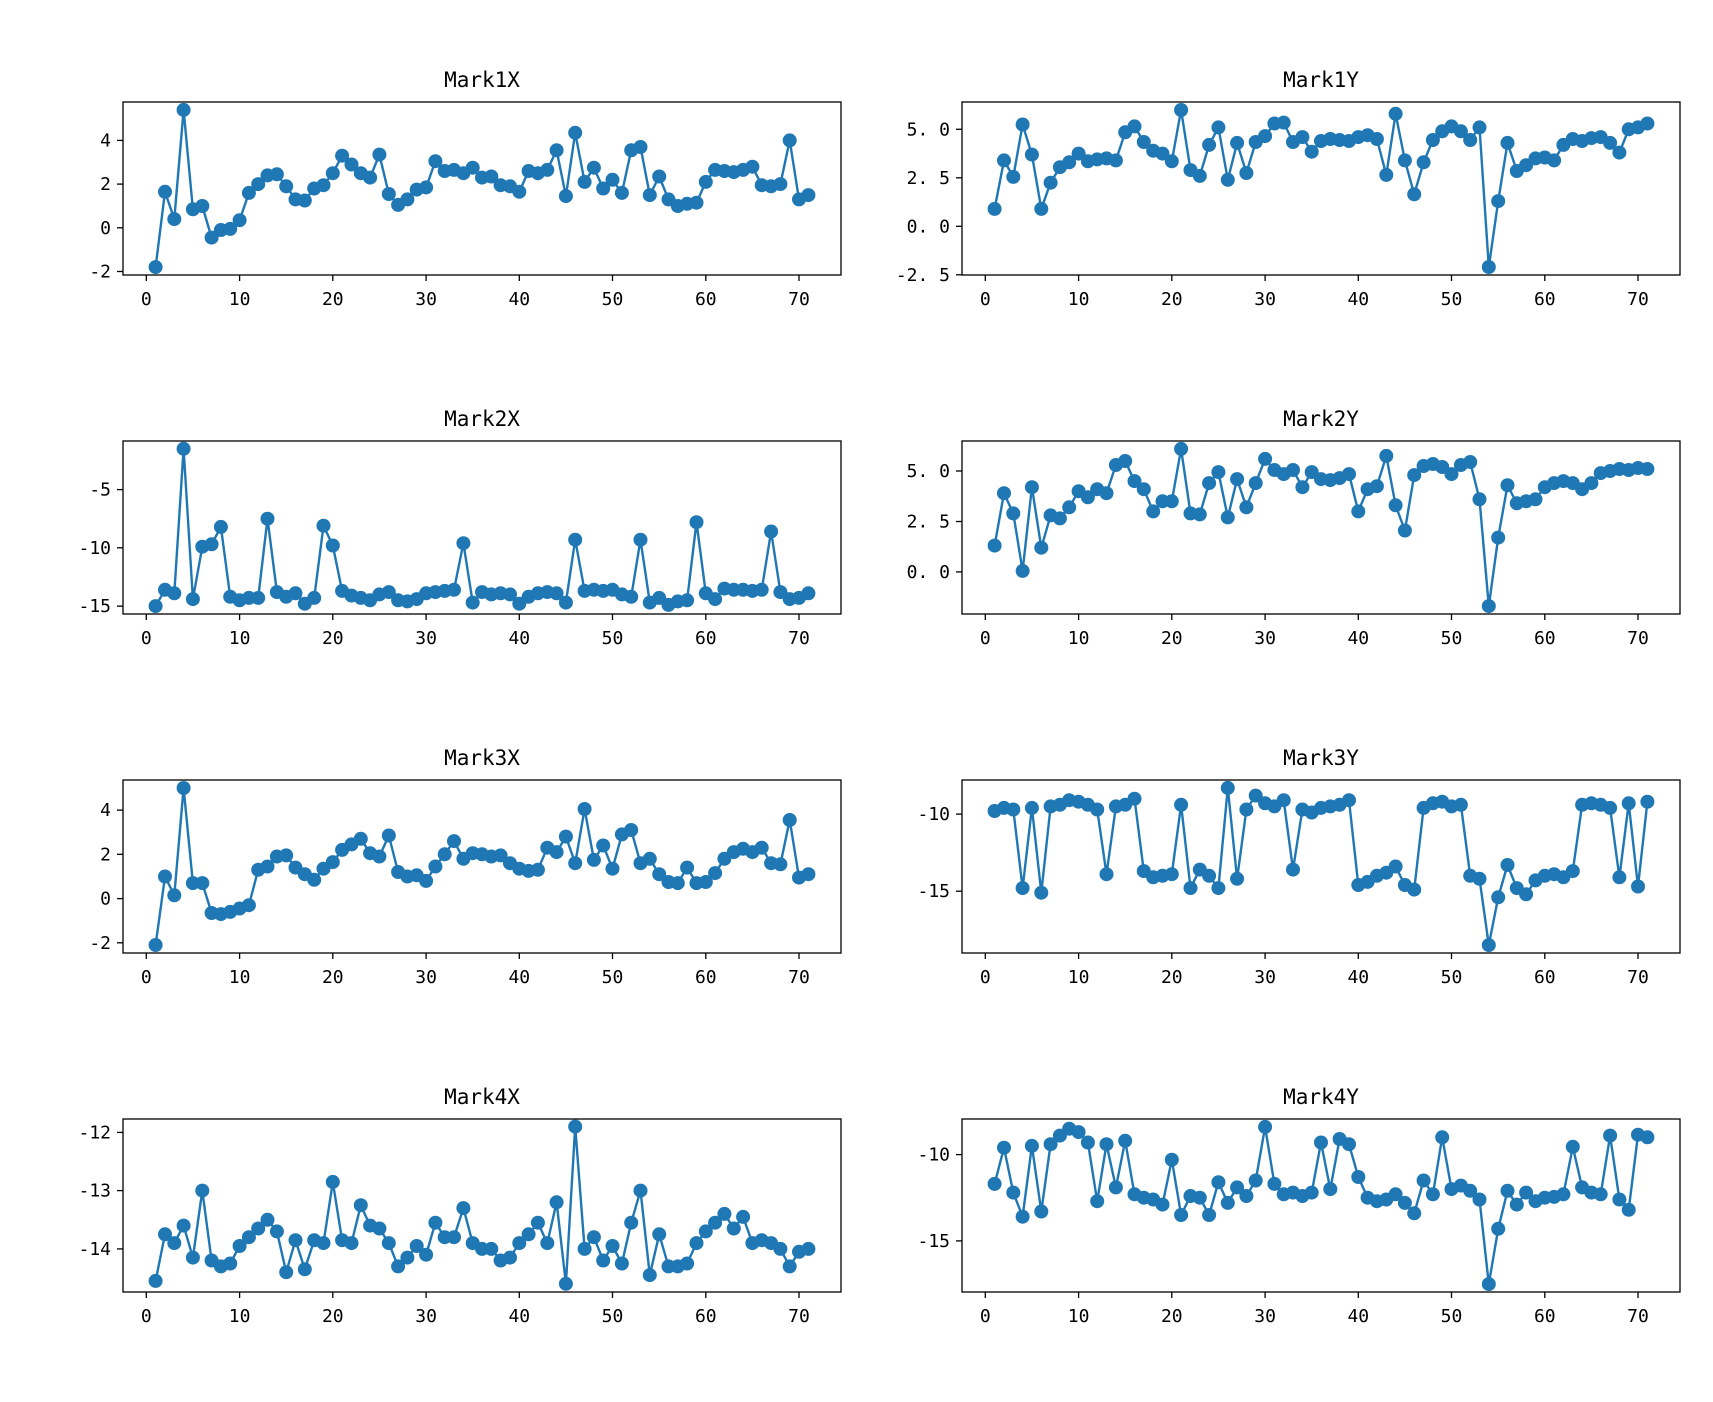 The height and width of the screenshot is (1402, 1713). Describe the element at coordinates (105, 854) in the screenshot. I see `y-tick-label: 2` at that location.